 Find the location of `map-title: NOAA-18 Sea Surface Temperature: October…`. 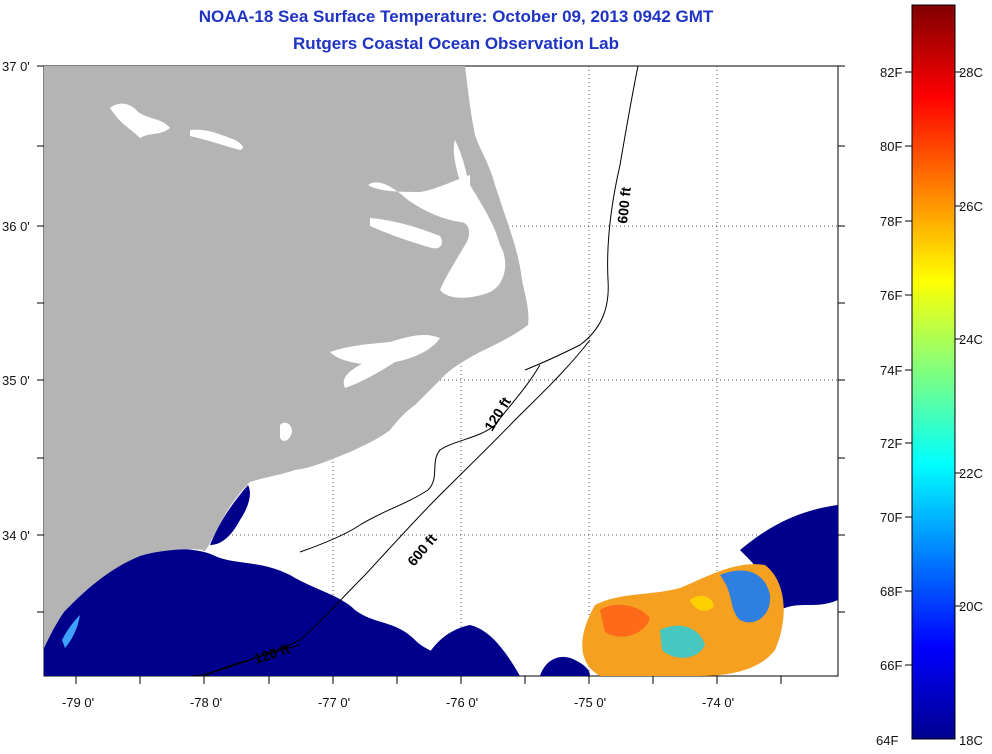

map-title: NOAA-18 Sea Surface Temperature: October… is located at coordinates (456, 16).